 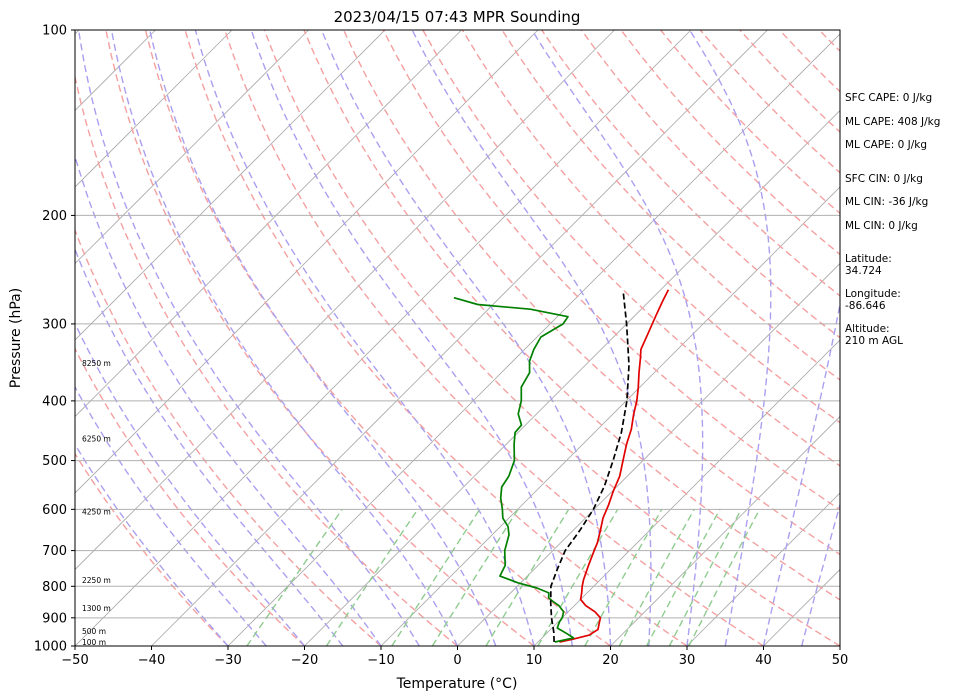 What do you see at coordinates (54, 461) in the screenshot?
I see `y-tick-label: 500` at bounding box center [54, 461].